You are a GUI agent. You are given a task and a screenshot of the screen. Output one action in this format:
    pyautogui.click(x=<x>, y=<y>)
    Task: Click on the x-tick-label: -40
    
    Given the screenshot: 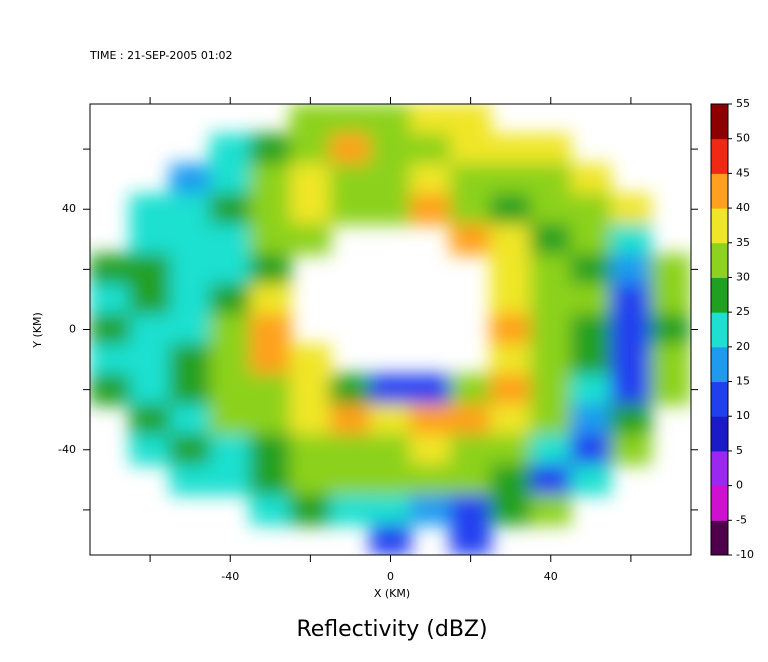 What is the action you would take?
    pyautogui.click(x=230, y=576)
    